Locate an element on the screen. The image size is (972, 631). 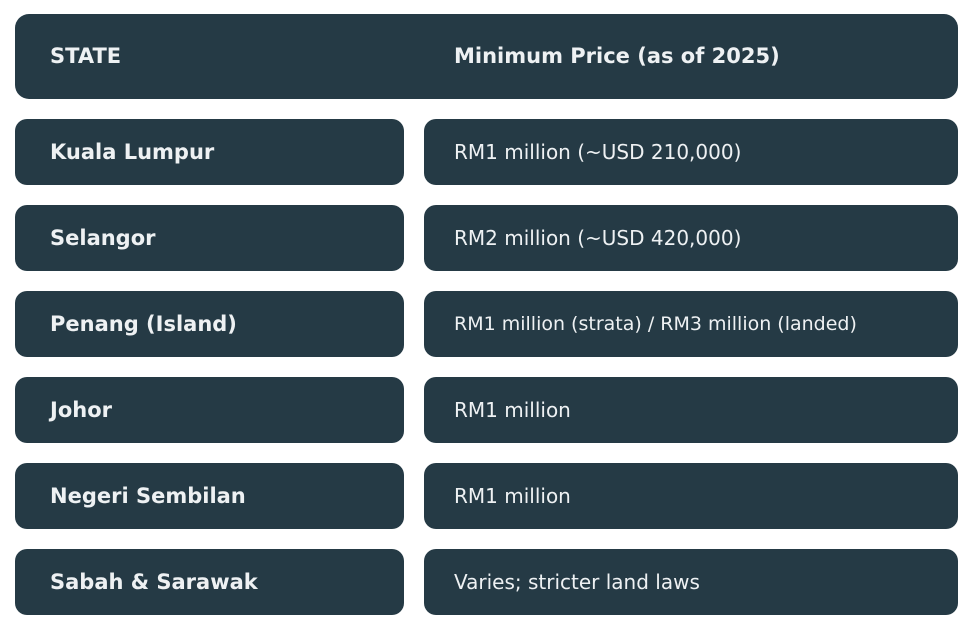
table-header: STATE Minimum Price (as of 2025) is located at coordinates (486, 56).